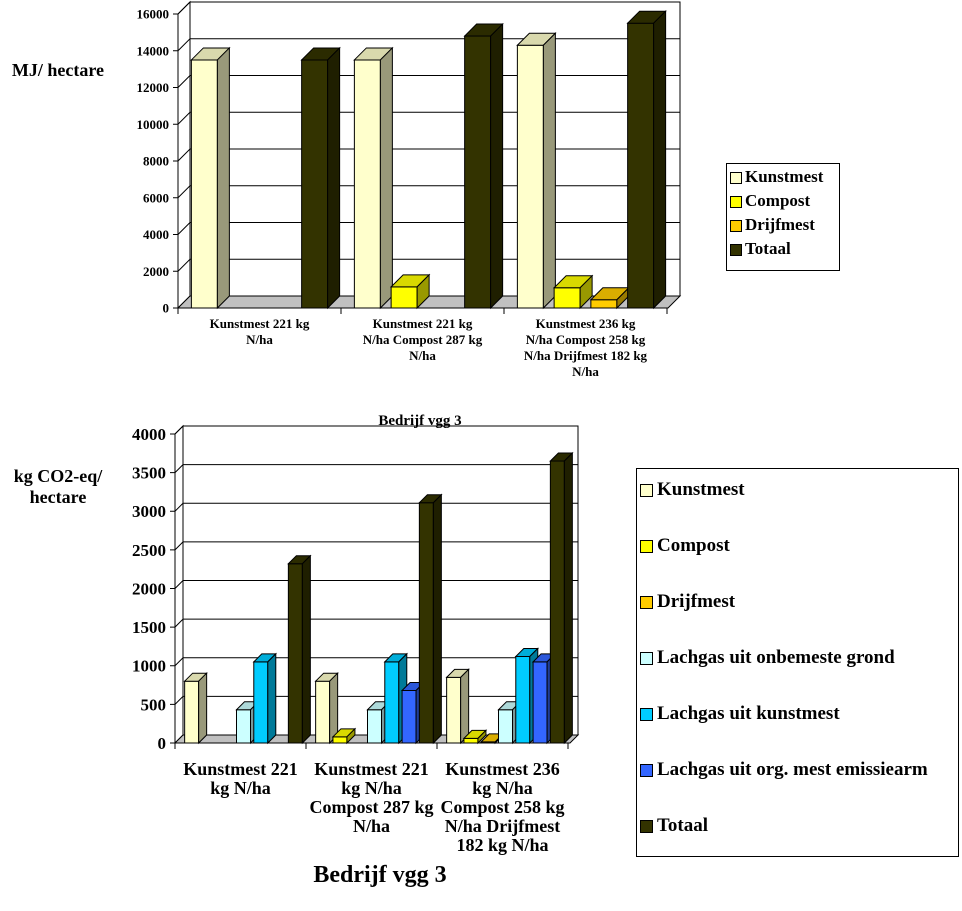 Image resolution: width=962 pixels, height=911 pixels. I want to click on chart1-y-tick-label: 12000, so click(153, 87).